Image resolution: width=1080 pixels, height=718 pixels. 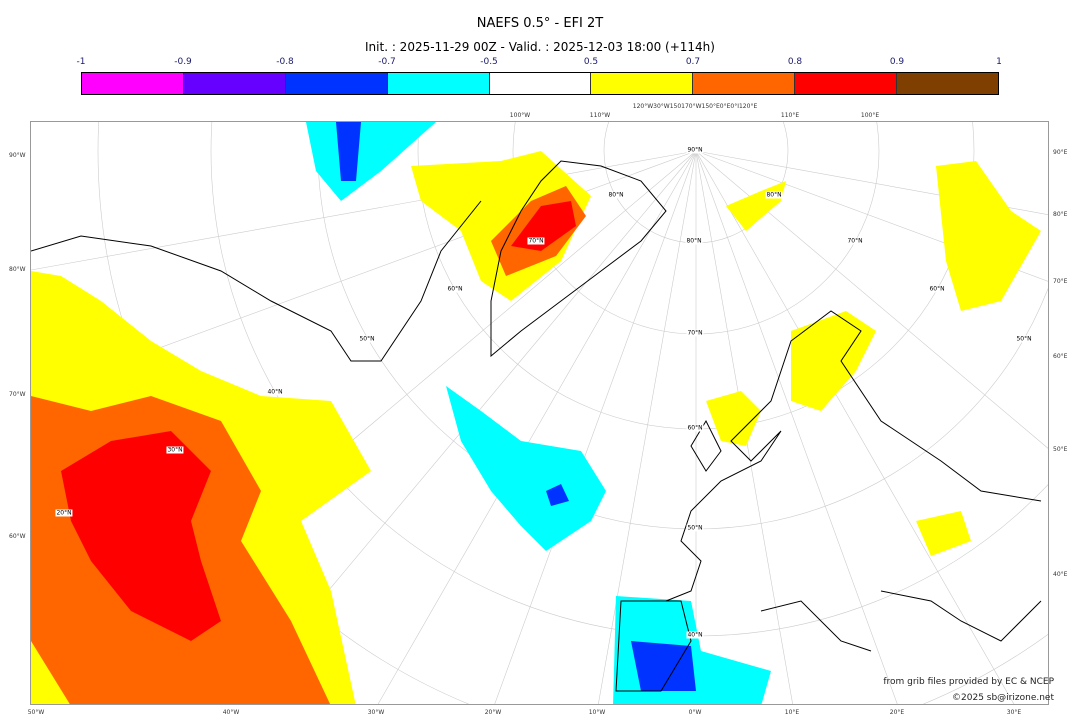 What do you see at coordinates (540, 23) in the screenshot?
I see `map-title: NAEFS 0.5° - EFI 2T` at bounding box center [540, 23].